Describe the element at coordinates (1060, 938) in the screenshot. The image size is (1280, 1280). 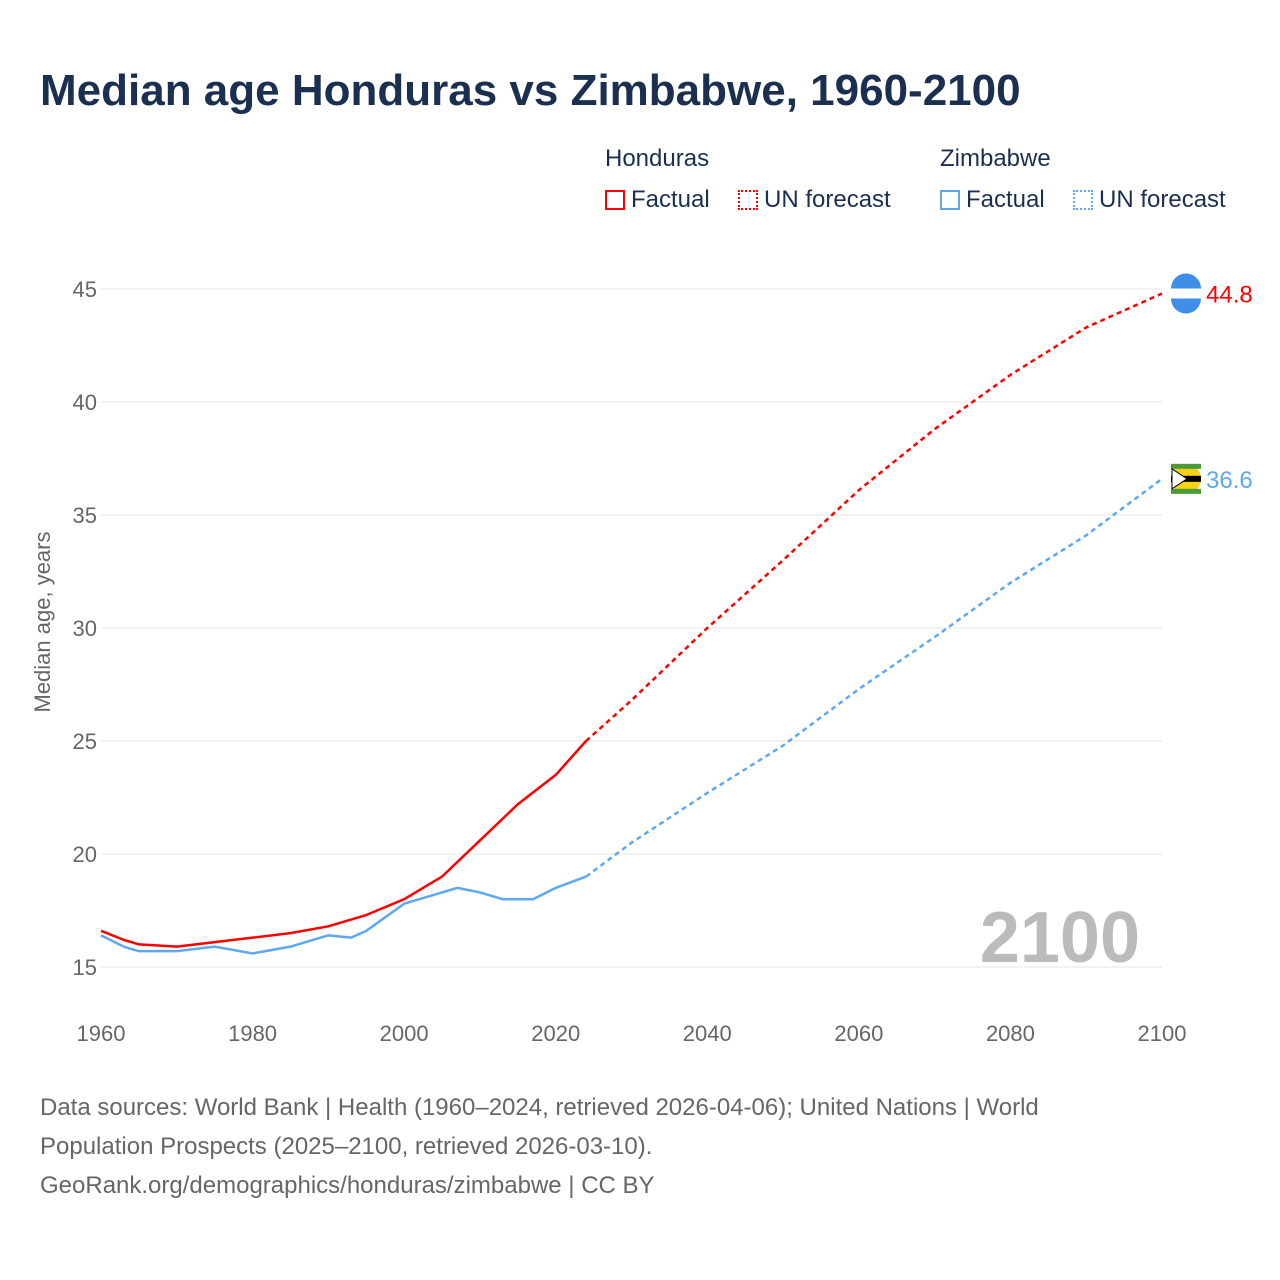
I see `year-watermark: 2100` at that location.